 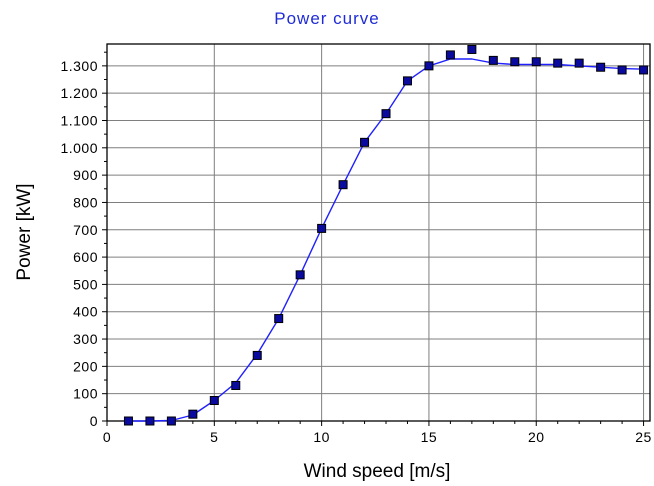 I want to click on x-tick-label: 15, so click(x=429, y=437).